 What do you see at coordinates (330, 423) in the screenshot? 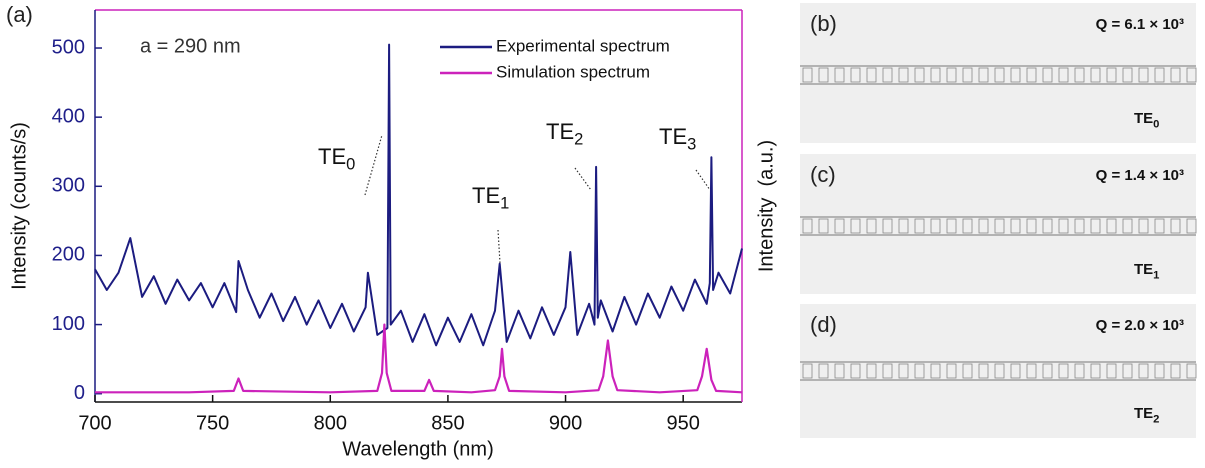
I see `x-tick-label: 800` at bounding box center [330, 423].